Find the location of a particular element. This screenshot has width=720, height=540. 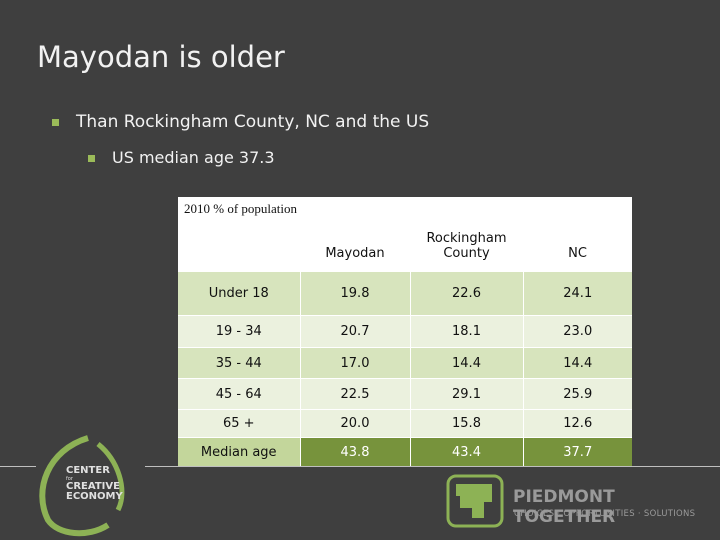

logo-text: CREATIVE is located at coordinates (93, 486).